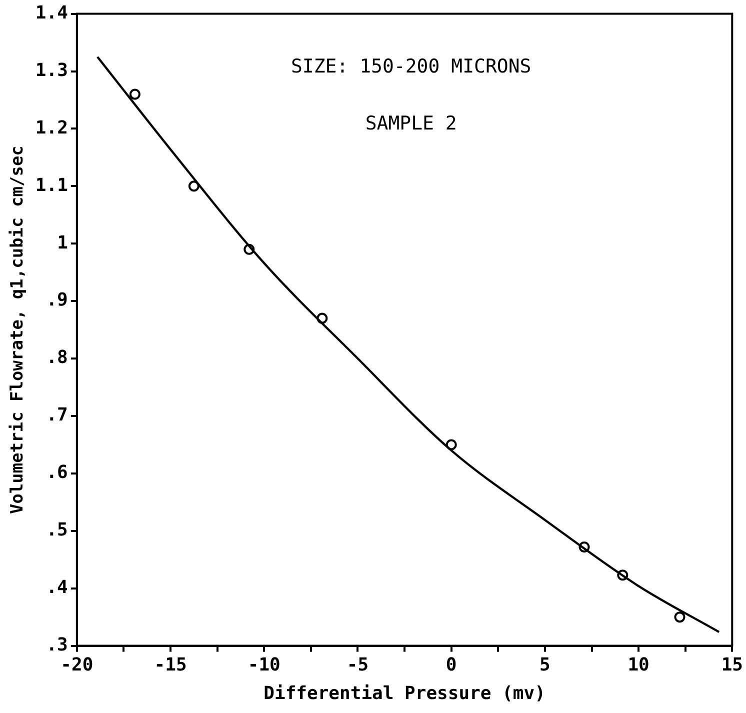 Image resolution: width=746 pixels, height=713 pixels. I want to click on y-axis-title: Volumetric Flowrate, q1,cubic cm/sec, so click(18, 330).